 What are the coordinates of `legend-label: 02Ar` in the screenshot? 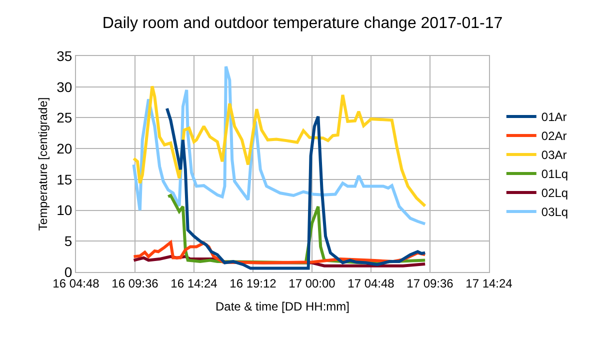 It's located at (554, 136).